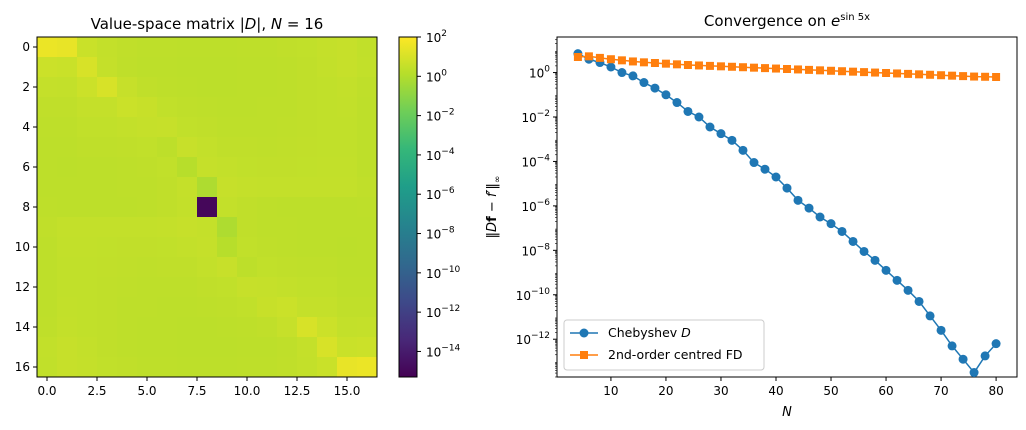 This screenshot has height=430, width=1026. I want to click on colorbar-tick-label: 10−14, so click(443, 351).